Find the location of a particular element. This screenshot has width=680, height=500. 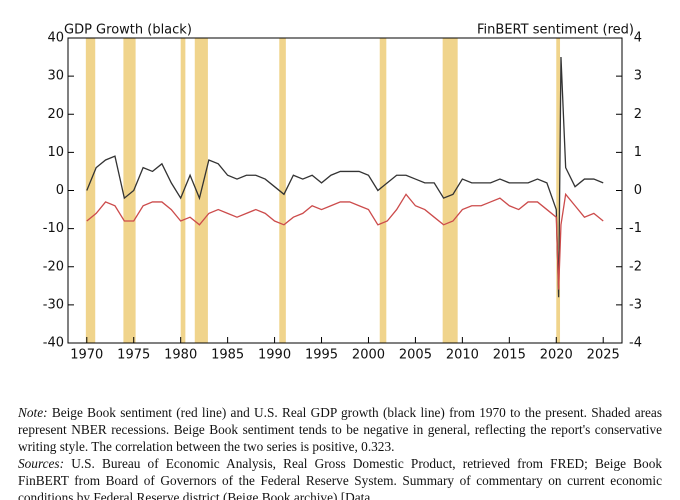

x-tick-label: 2000 is located at coordinates (368, 355).